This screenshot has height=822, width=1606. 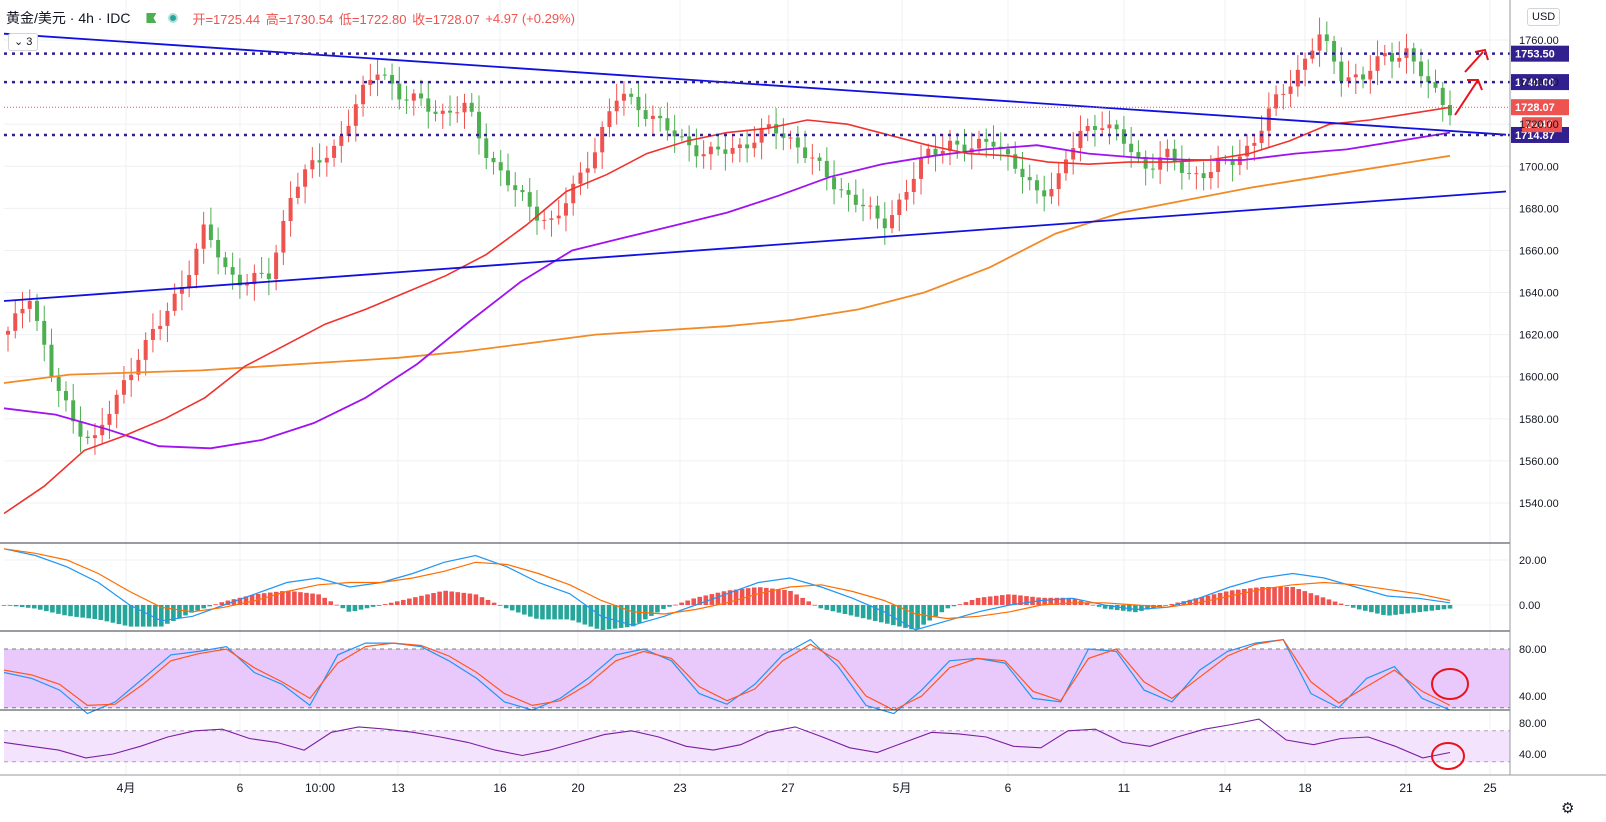 I want to click on arrow-up-1-head, so click(x=1475, y=85).